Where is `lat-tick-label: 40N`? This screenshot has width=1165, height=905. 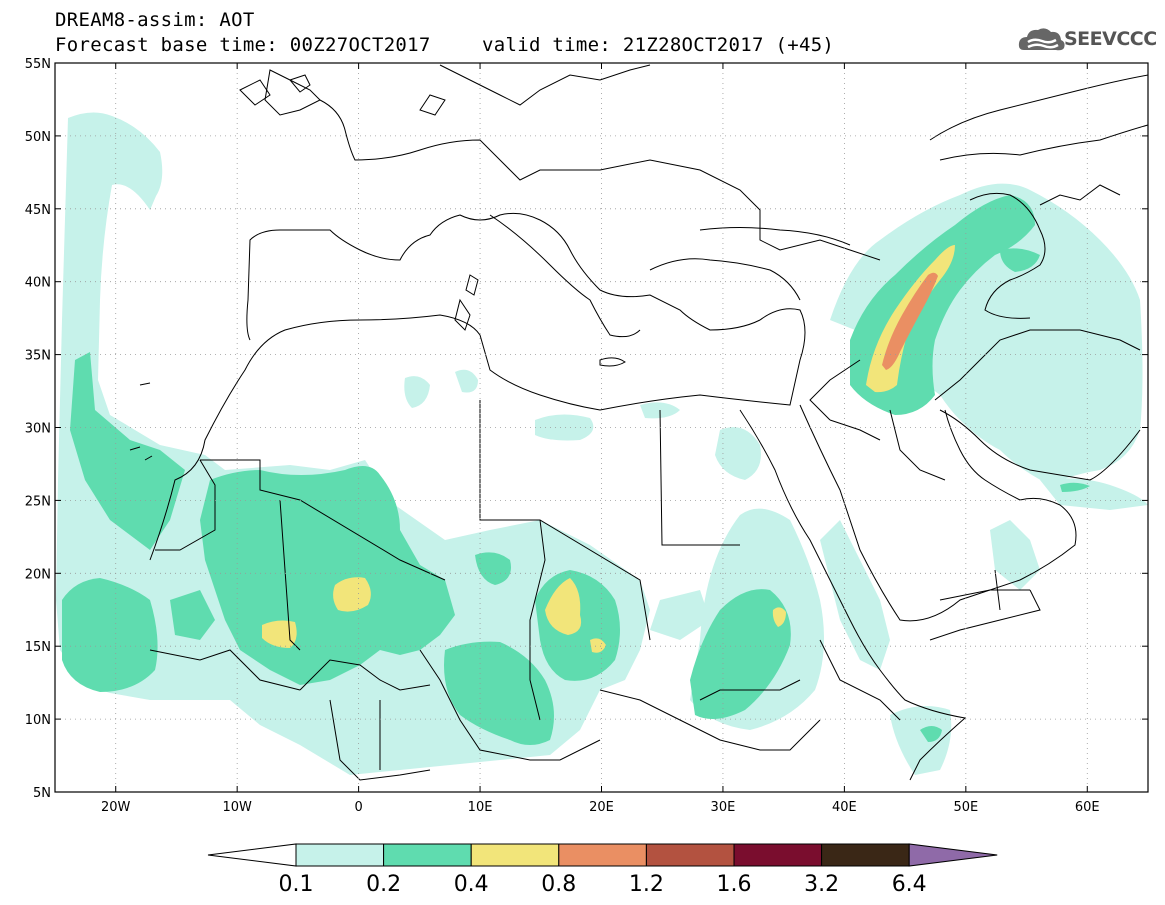
lat-tick-label: 40N is located at coordinates (38, 283).